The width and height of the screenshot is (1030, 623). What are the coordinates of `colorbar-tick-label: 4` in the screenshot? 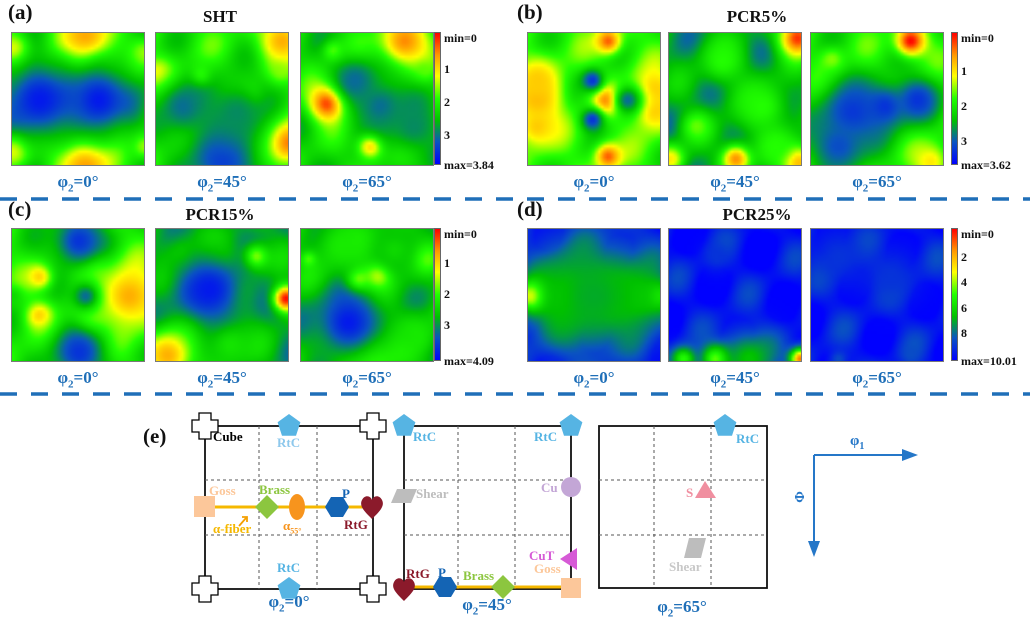 It's located at (964, 282).